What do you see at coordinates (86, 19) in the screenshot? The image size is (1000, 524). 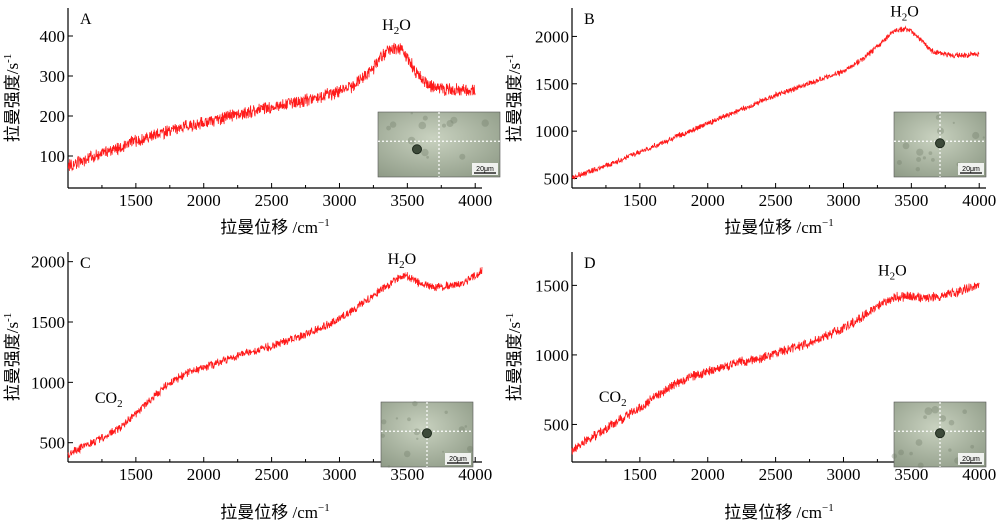 I see `panel-letter: A` at bounding box center [86, 19].